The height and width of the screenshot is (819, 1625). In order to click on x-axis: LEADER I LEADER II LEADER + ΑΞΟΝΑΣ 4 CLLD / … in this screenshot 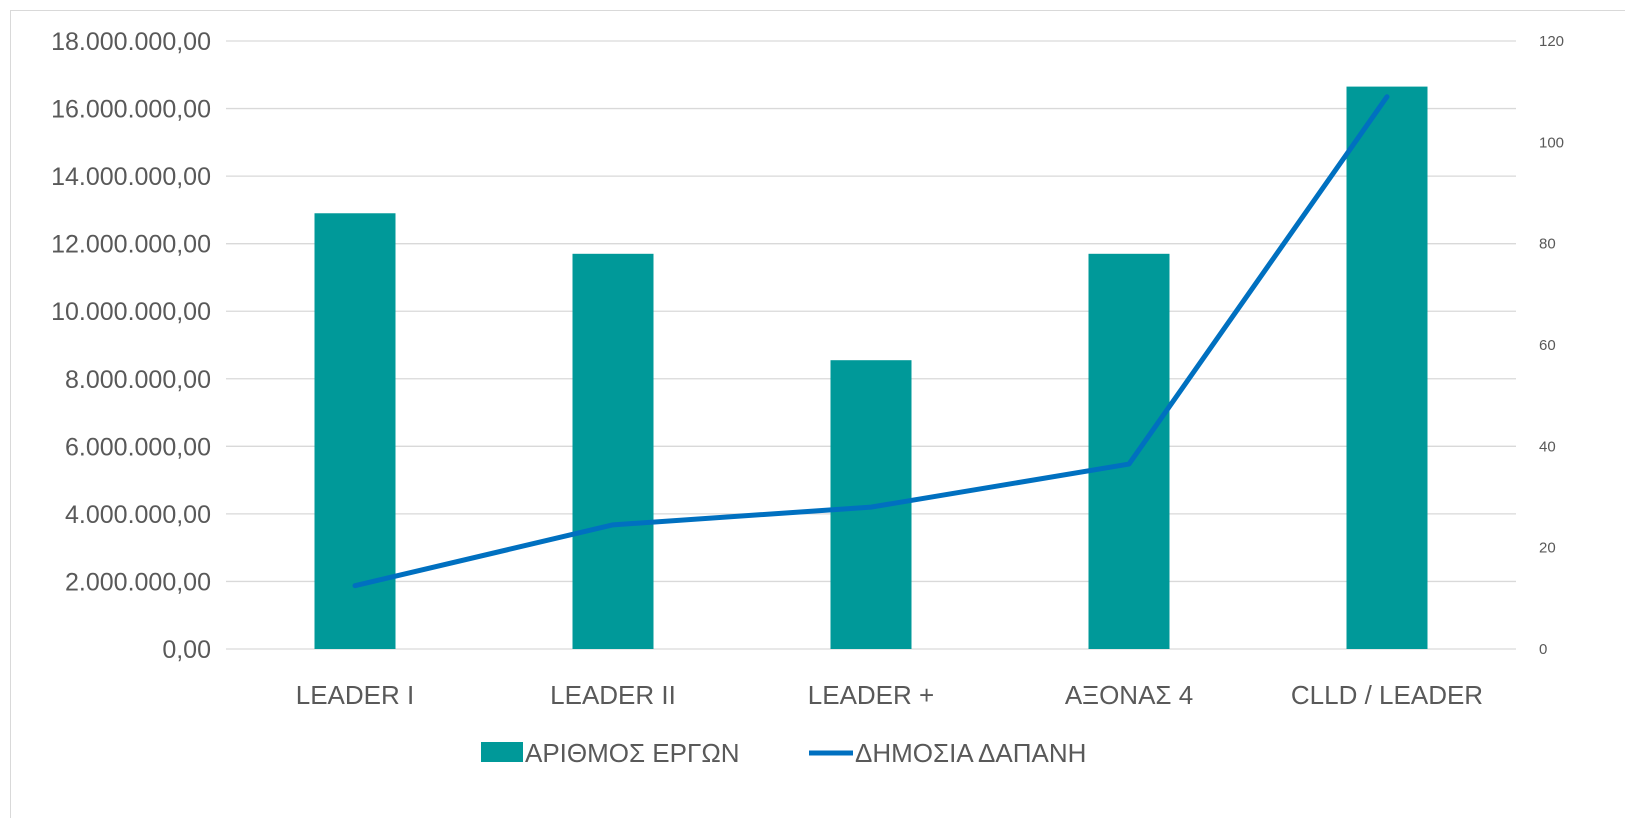, I will do `click(889, 695)`.